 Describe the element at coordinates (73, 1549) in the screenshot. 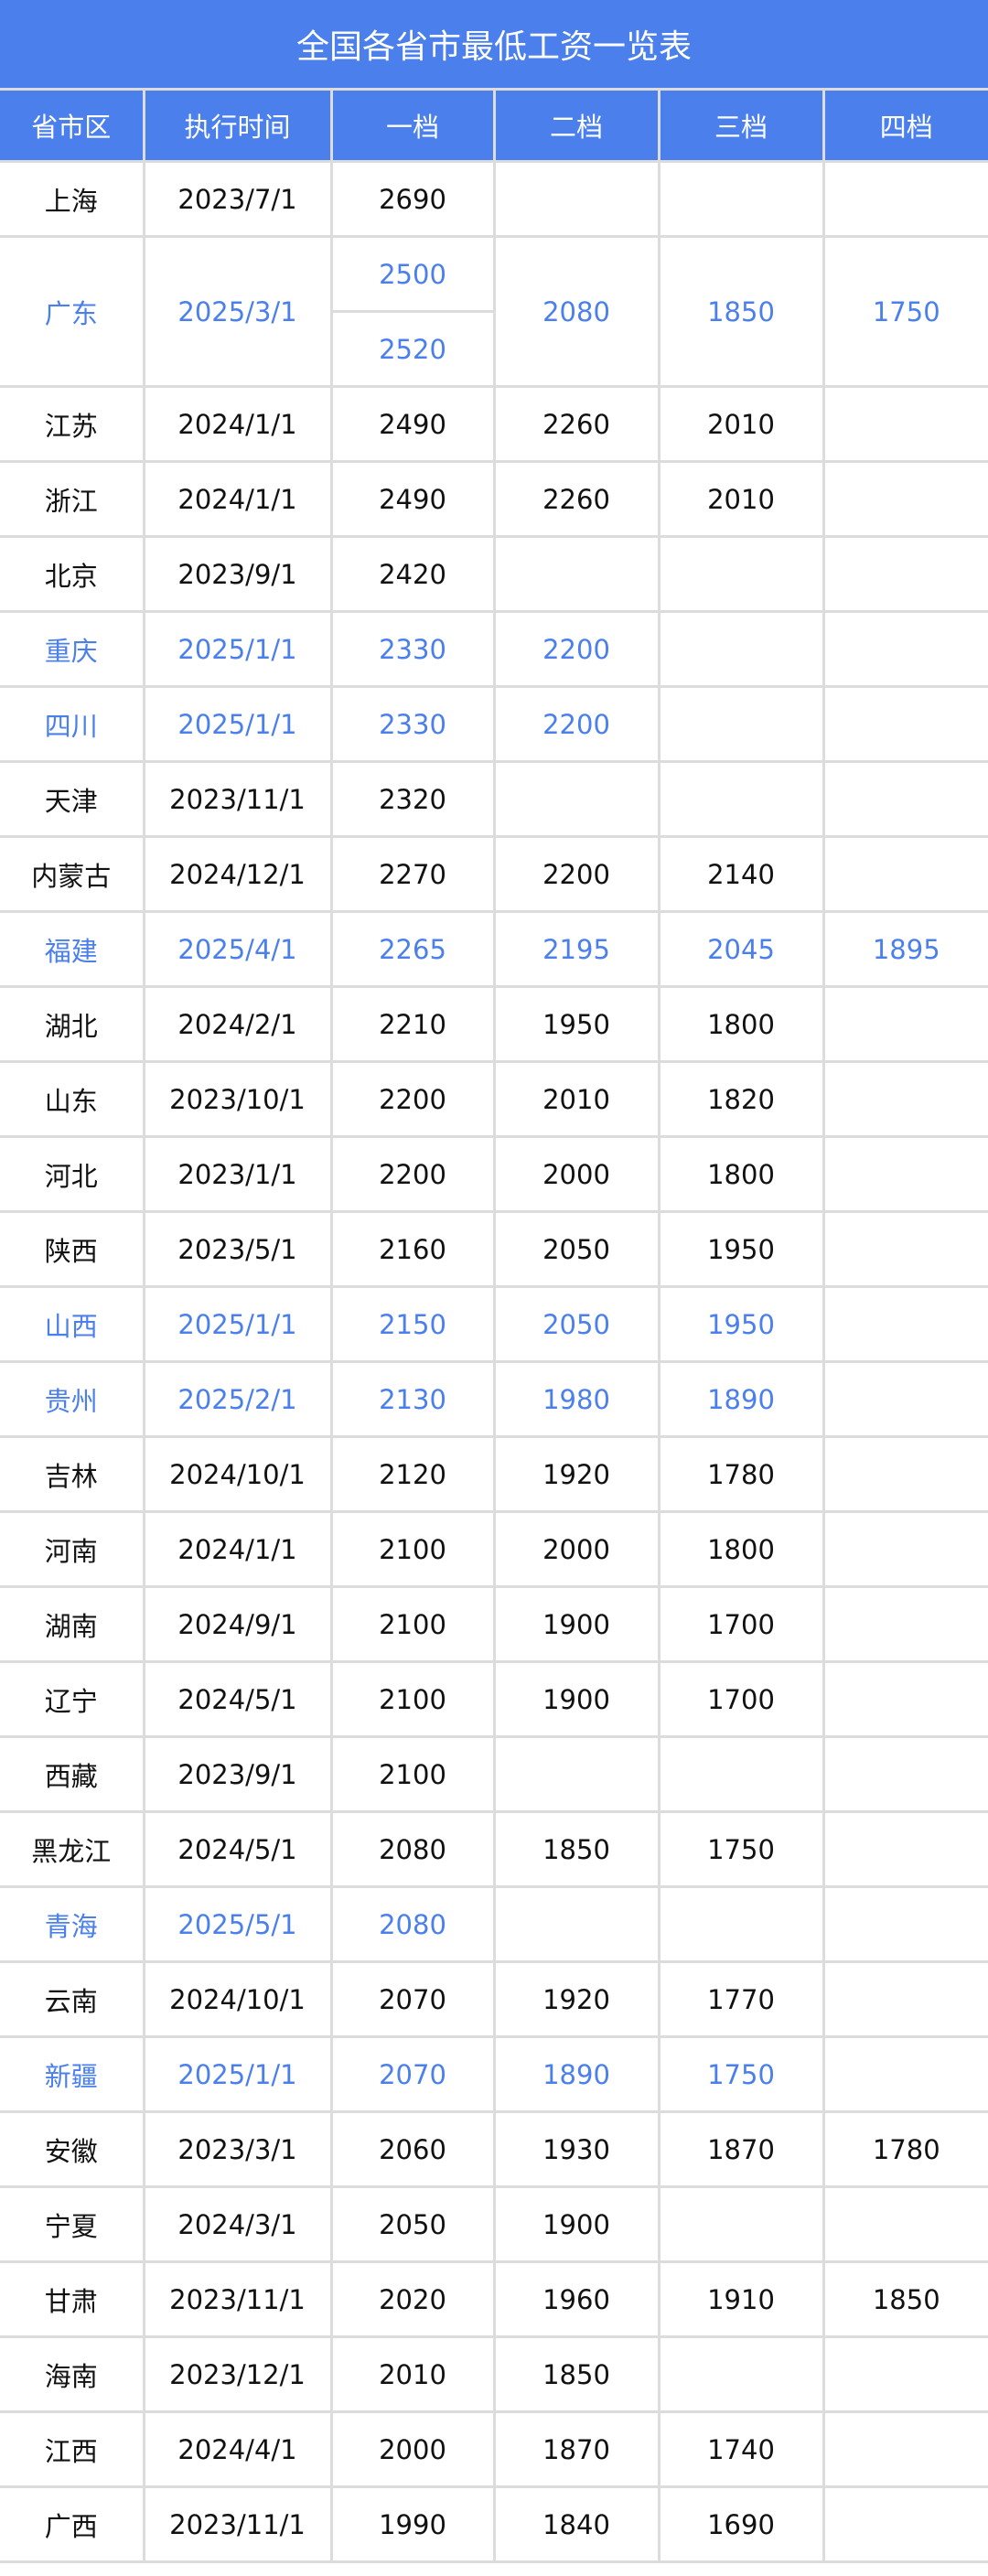

I see `cell-region: 河南` at that location.